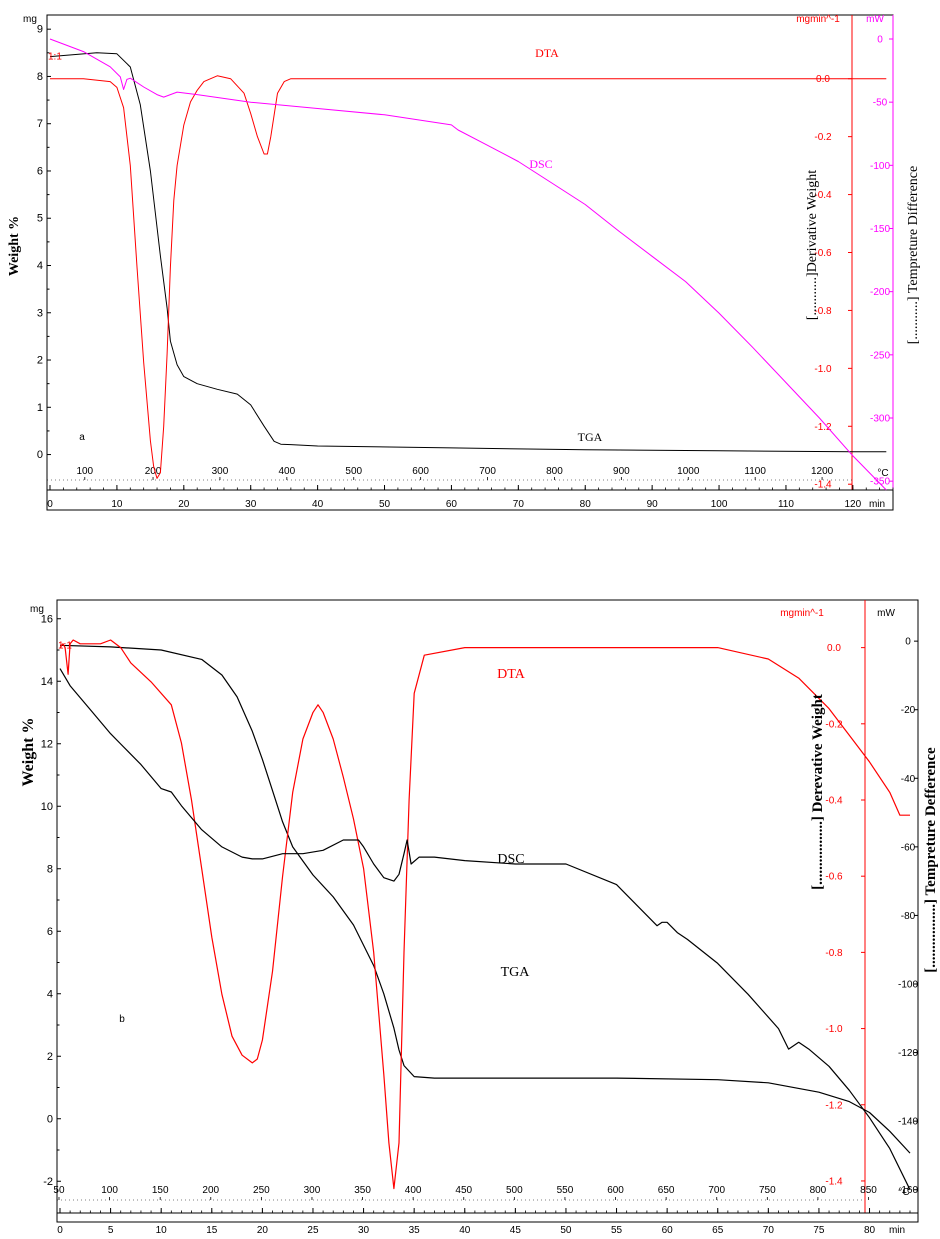 This screenshot has width=940, height=1239. I want to click on panel-b-y2-tick-label: 0.0, so click(834, 648).